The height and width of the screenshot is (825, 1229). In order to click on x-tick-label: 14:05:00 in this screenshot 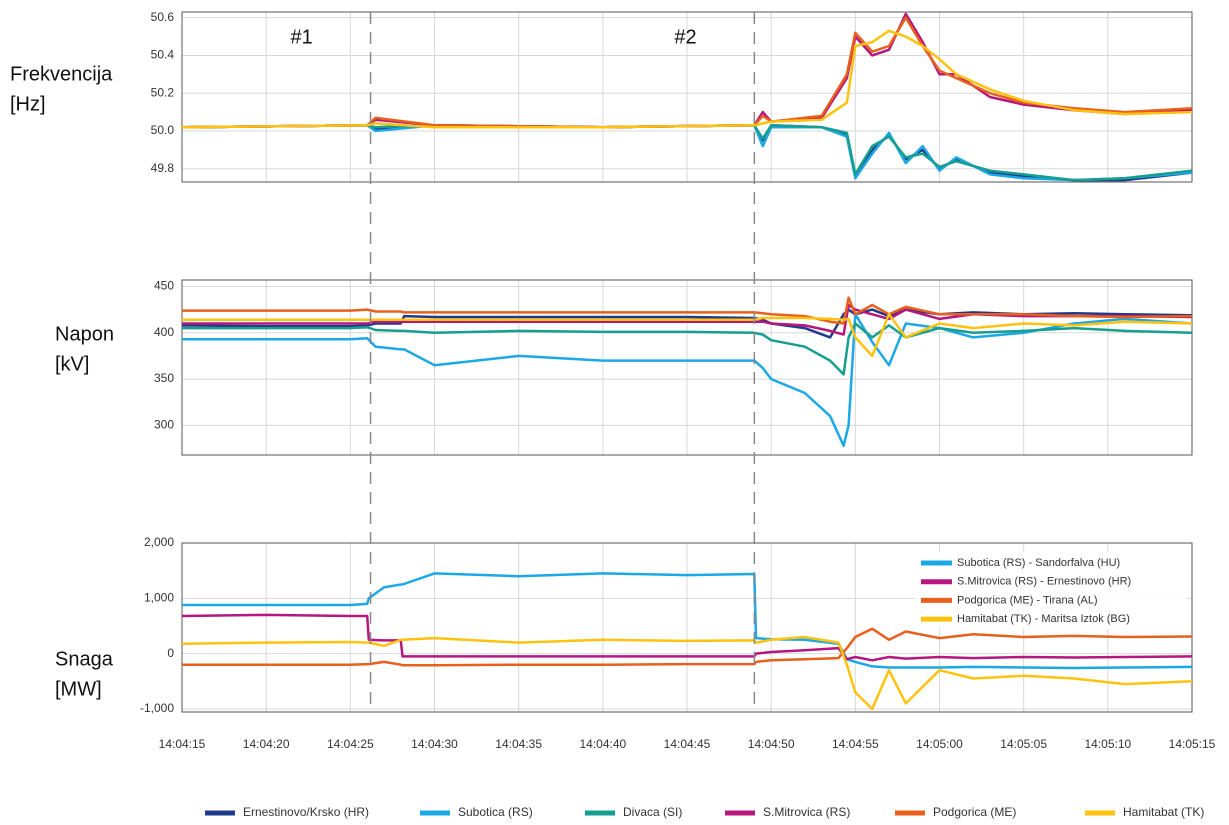, I will do `click(939, 744)`.